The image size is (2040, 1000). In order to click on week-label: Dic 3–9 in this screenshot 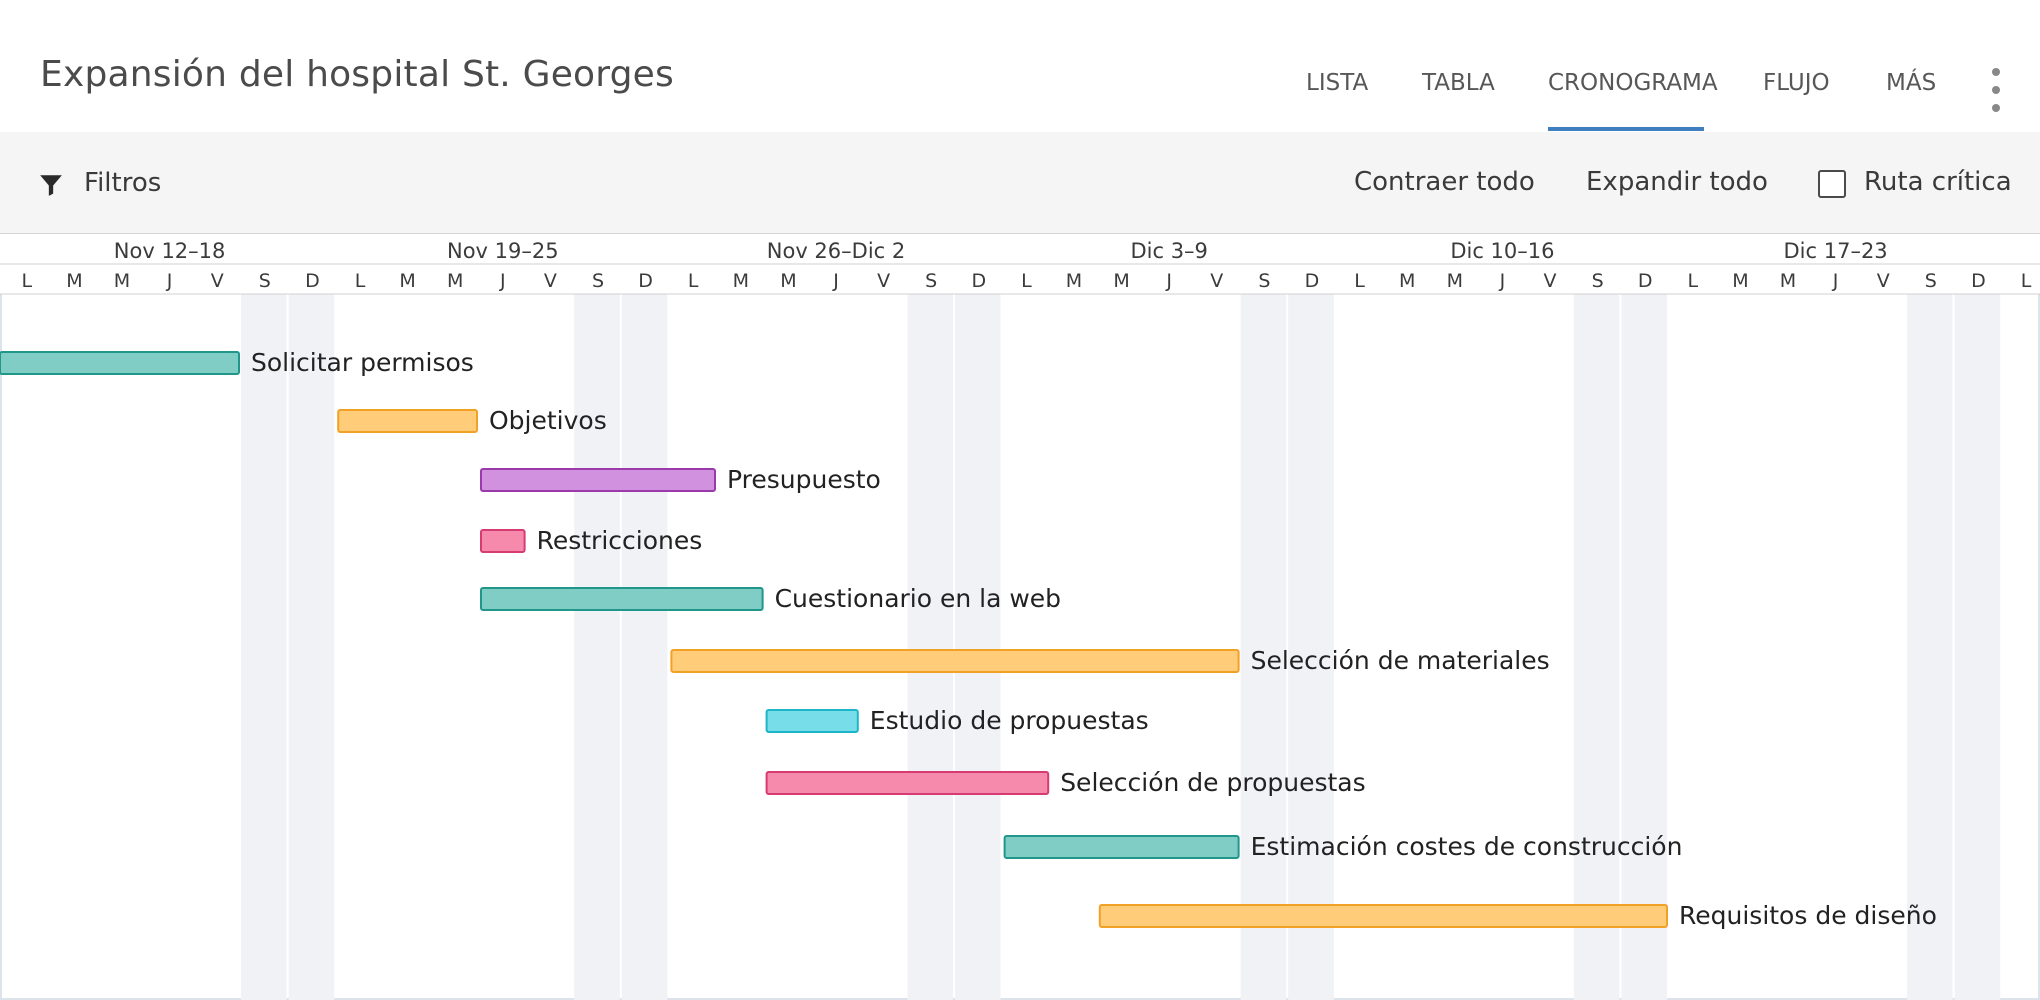, I will do `click(1168, 251)`.